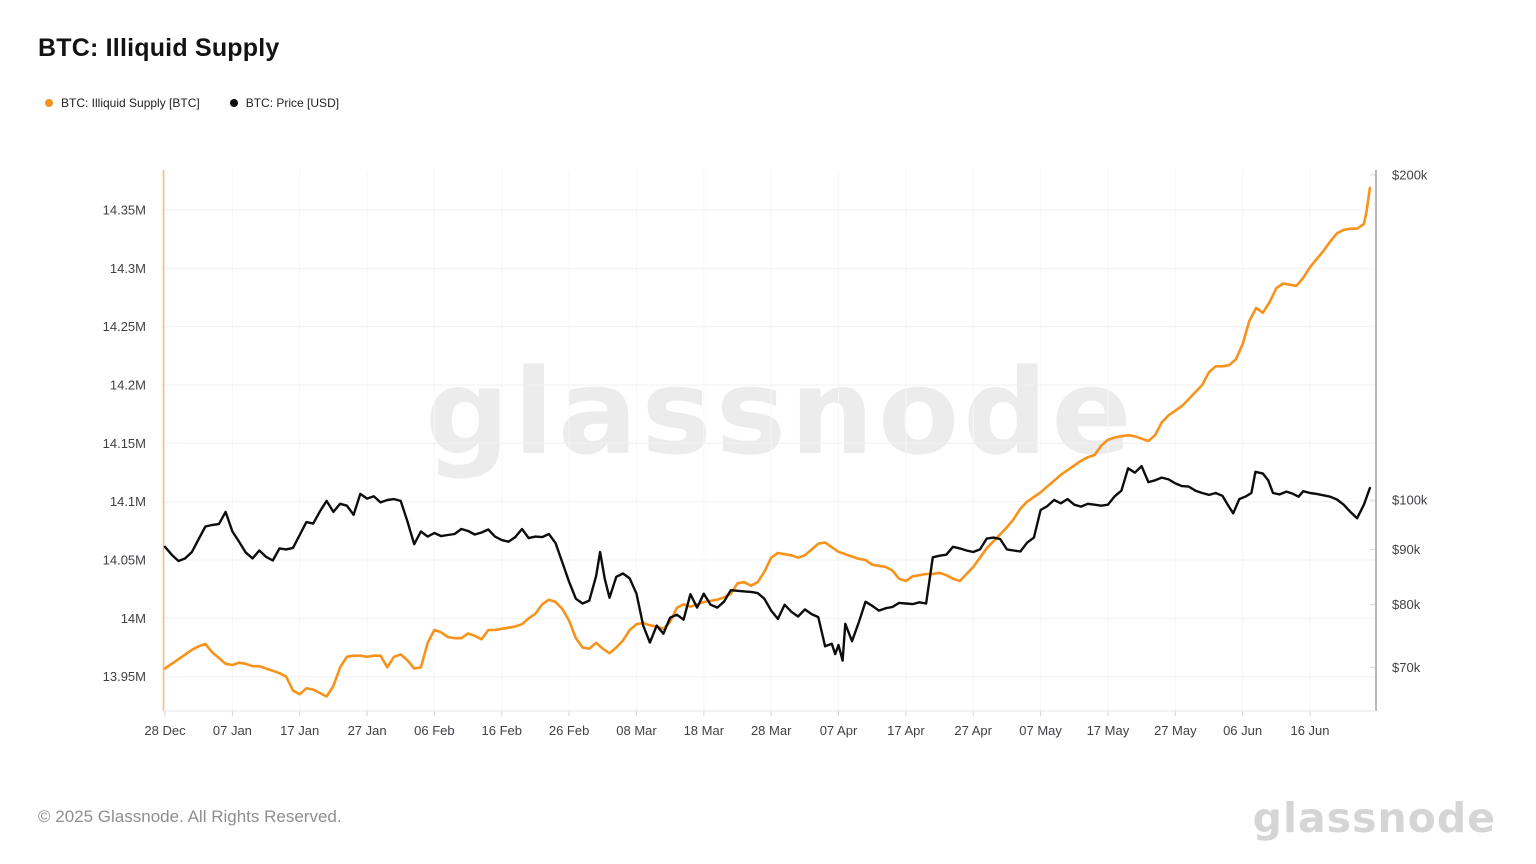 The image size is (1536, 864). I want to click on glassnode-watermark: glassnode, so click(780, 412).